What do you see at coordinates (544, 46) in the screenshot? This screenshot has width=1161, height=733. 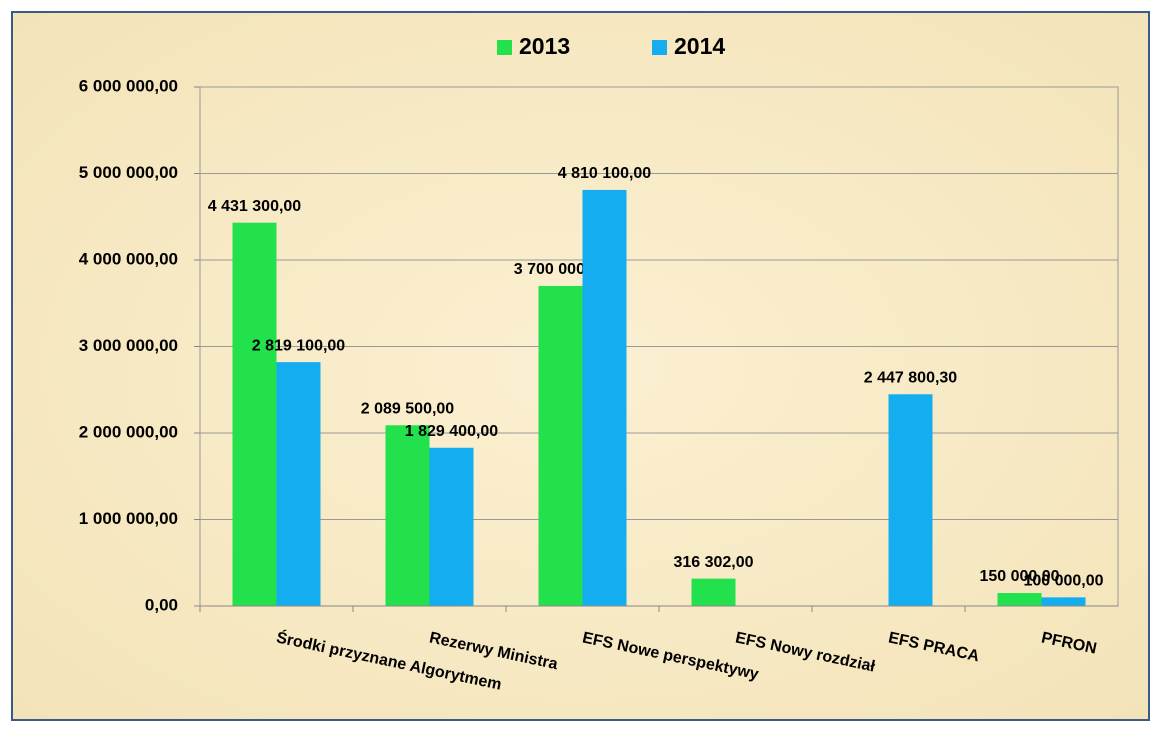 I see `legend-label: 2013` at bounding box center [544, 46].